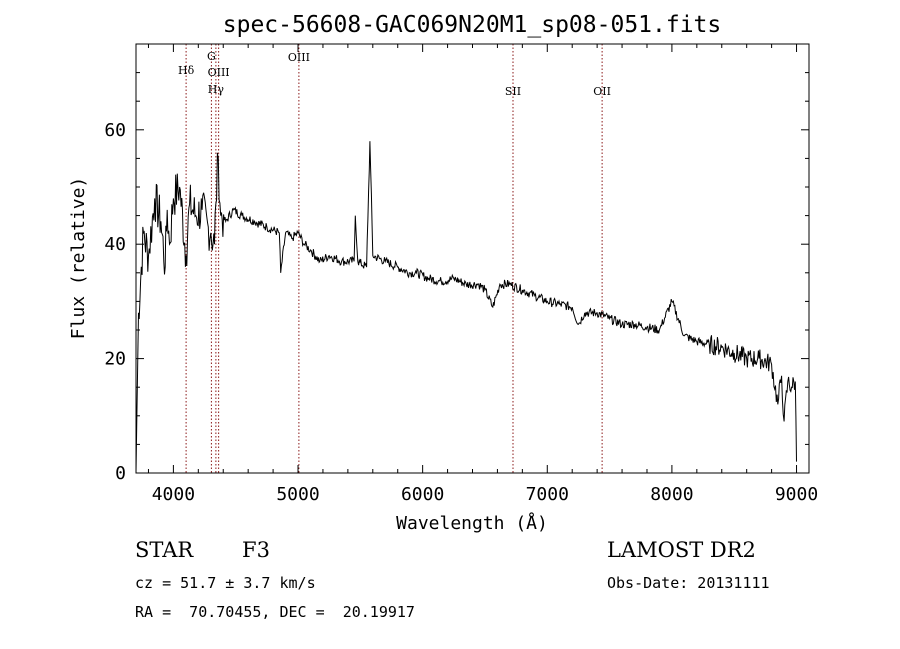 This screenshot has width=900, height=649. I want to click on observation-date: Obs-Date: 20131111, so click(688, 583).